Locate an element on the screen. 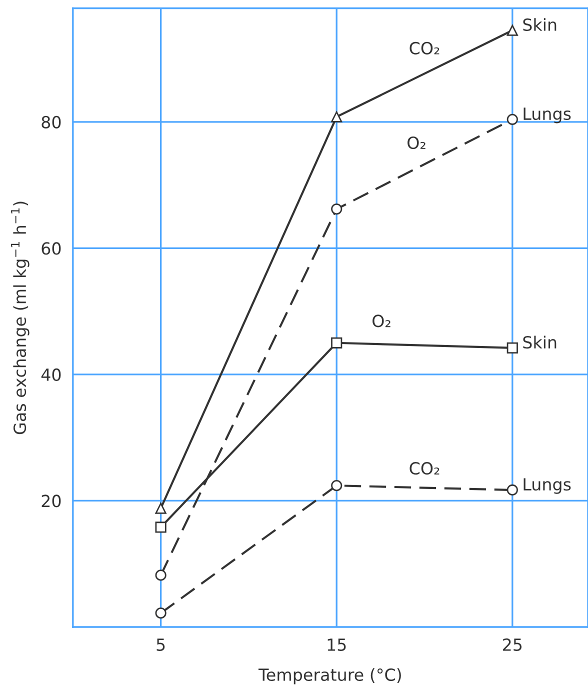  x-axis-title: Temperature (°C) is located at coordinates (329, 676).